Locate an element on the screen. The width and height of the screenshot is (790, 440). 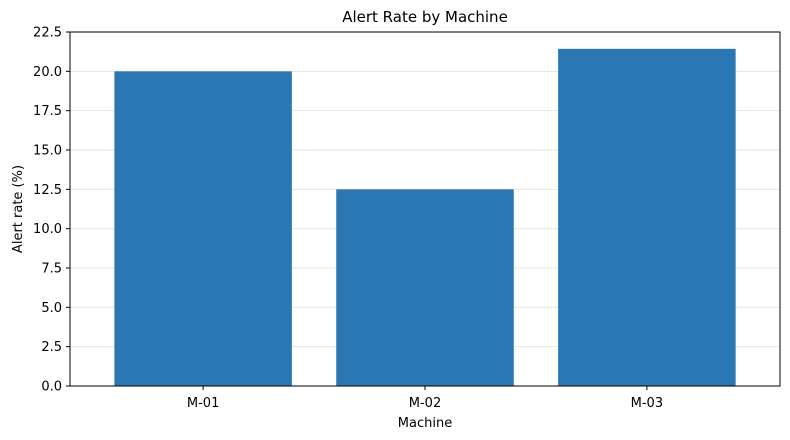
x-tick-label: M-01 is located at coordinates (203, 403).